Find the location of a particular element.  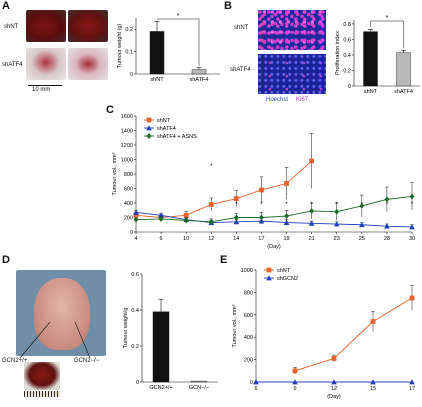

micrograph-row-label-shatf4: shATF4 is located at coordinates (240, 70).